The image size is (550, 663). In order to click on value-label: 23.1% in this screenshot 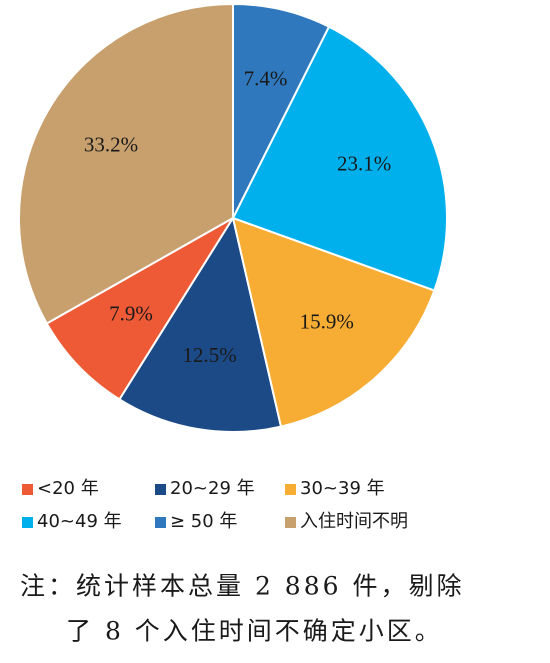, I will do `click(364, 163)`.